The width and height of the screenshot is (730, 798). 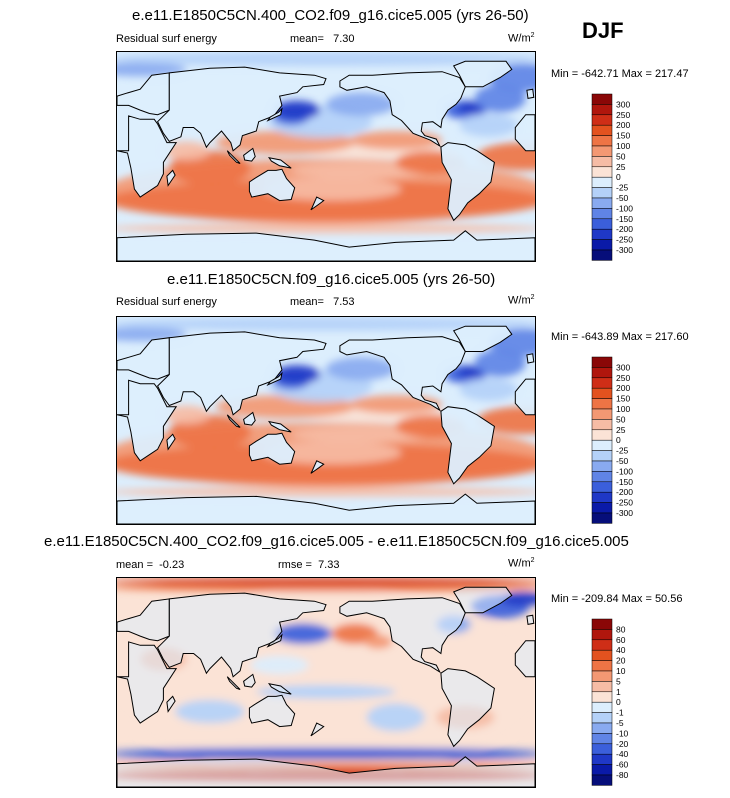 I want to click on panel-1-variable: Residual surf energy, so click(x=166, y=39).